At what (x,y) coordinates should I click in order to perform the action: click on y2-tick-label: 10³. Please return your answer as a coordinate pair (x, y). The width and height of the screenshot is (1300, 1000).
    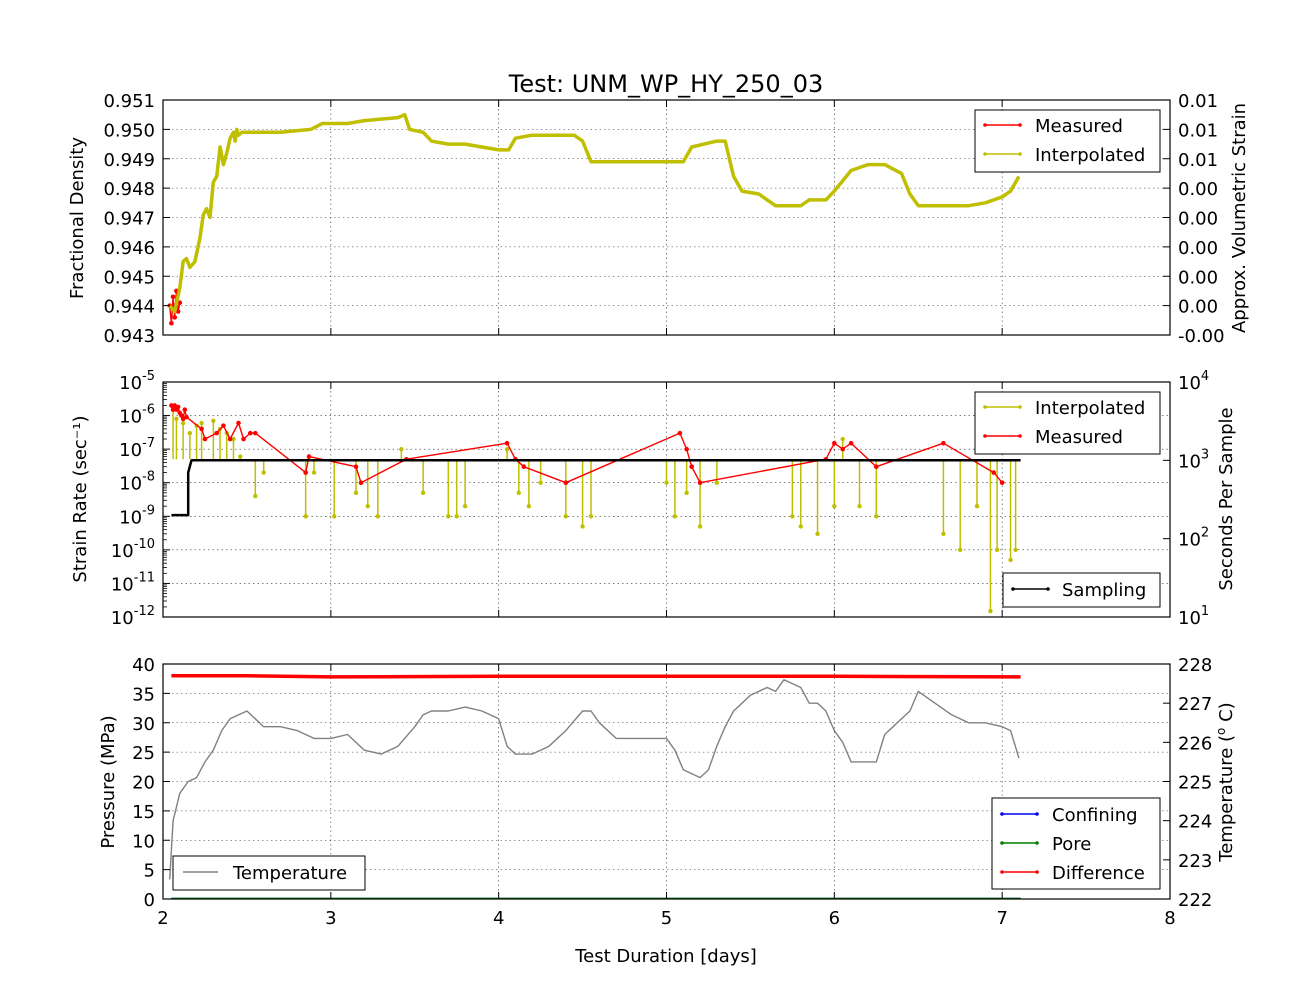
    Looking at the image, I should click on (1193, 459).